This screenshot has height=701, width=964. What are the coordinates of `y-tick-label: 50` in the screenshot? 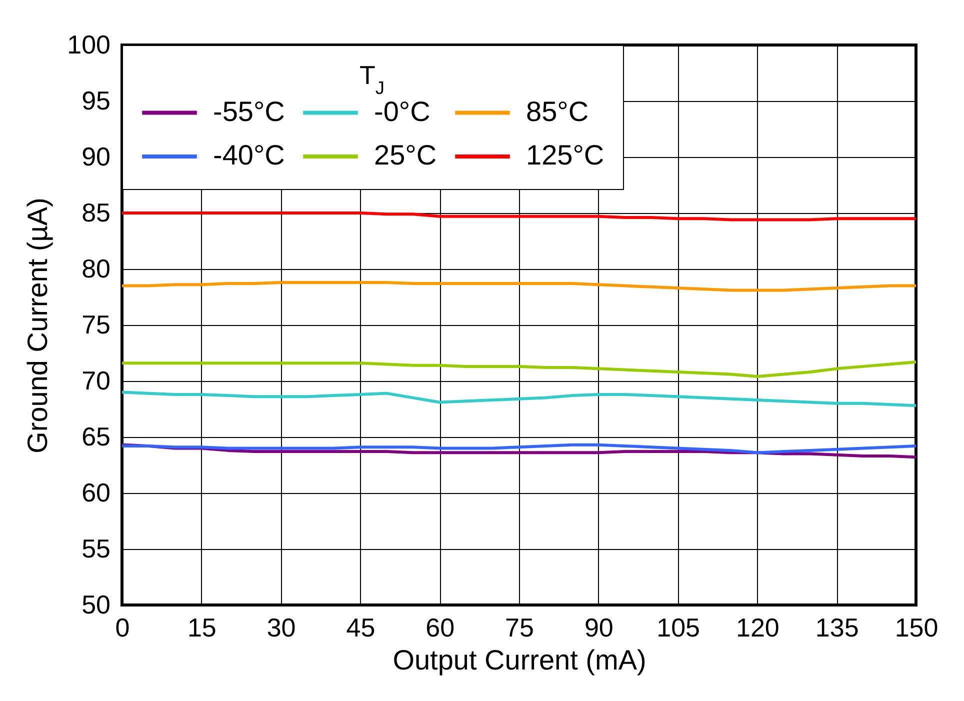 It's located at (96, 605).